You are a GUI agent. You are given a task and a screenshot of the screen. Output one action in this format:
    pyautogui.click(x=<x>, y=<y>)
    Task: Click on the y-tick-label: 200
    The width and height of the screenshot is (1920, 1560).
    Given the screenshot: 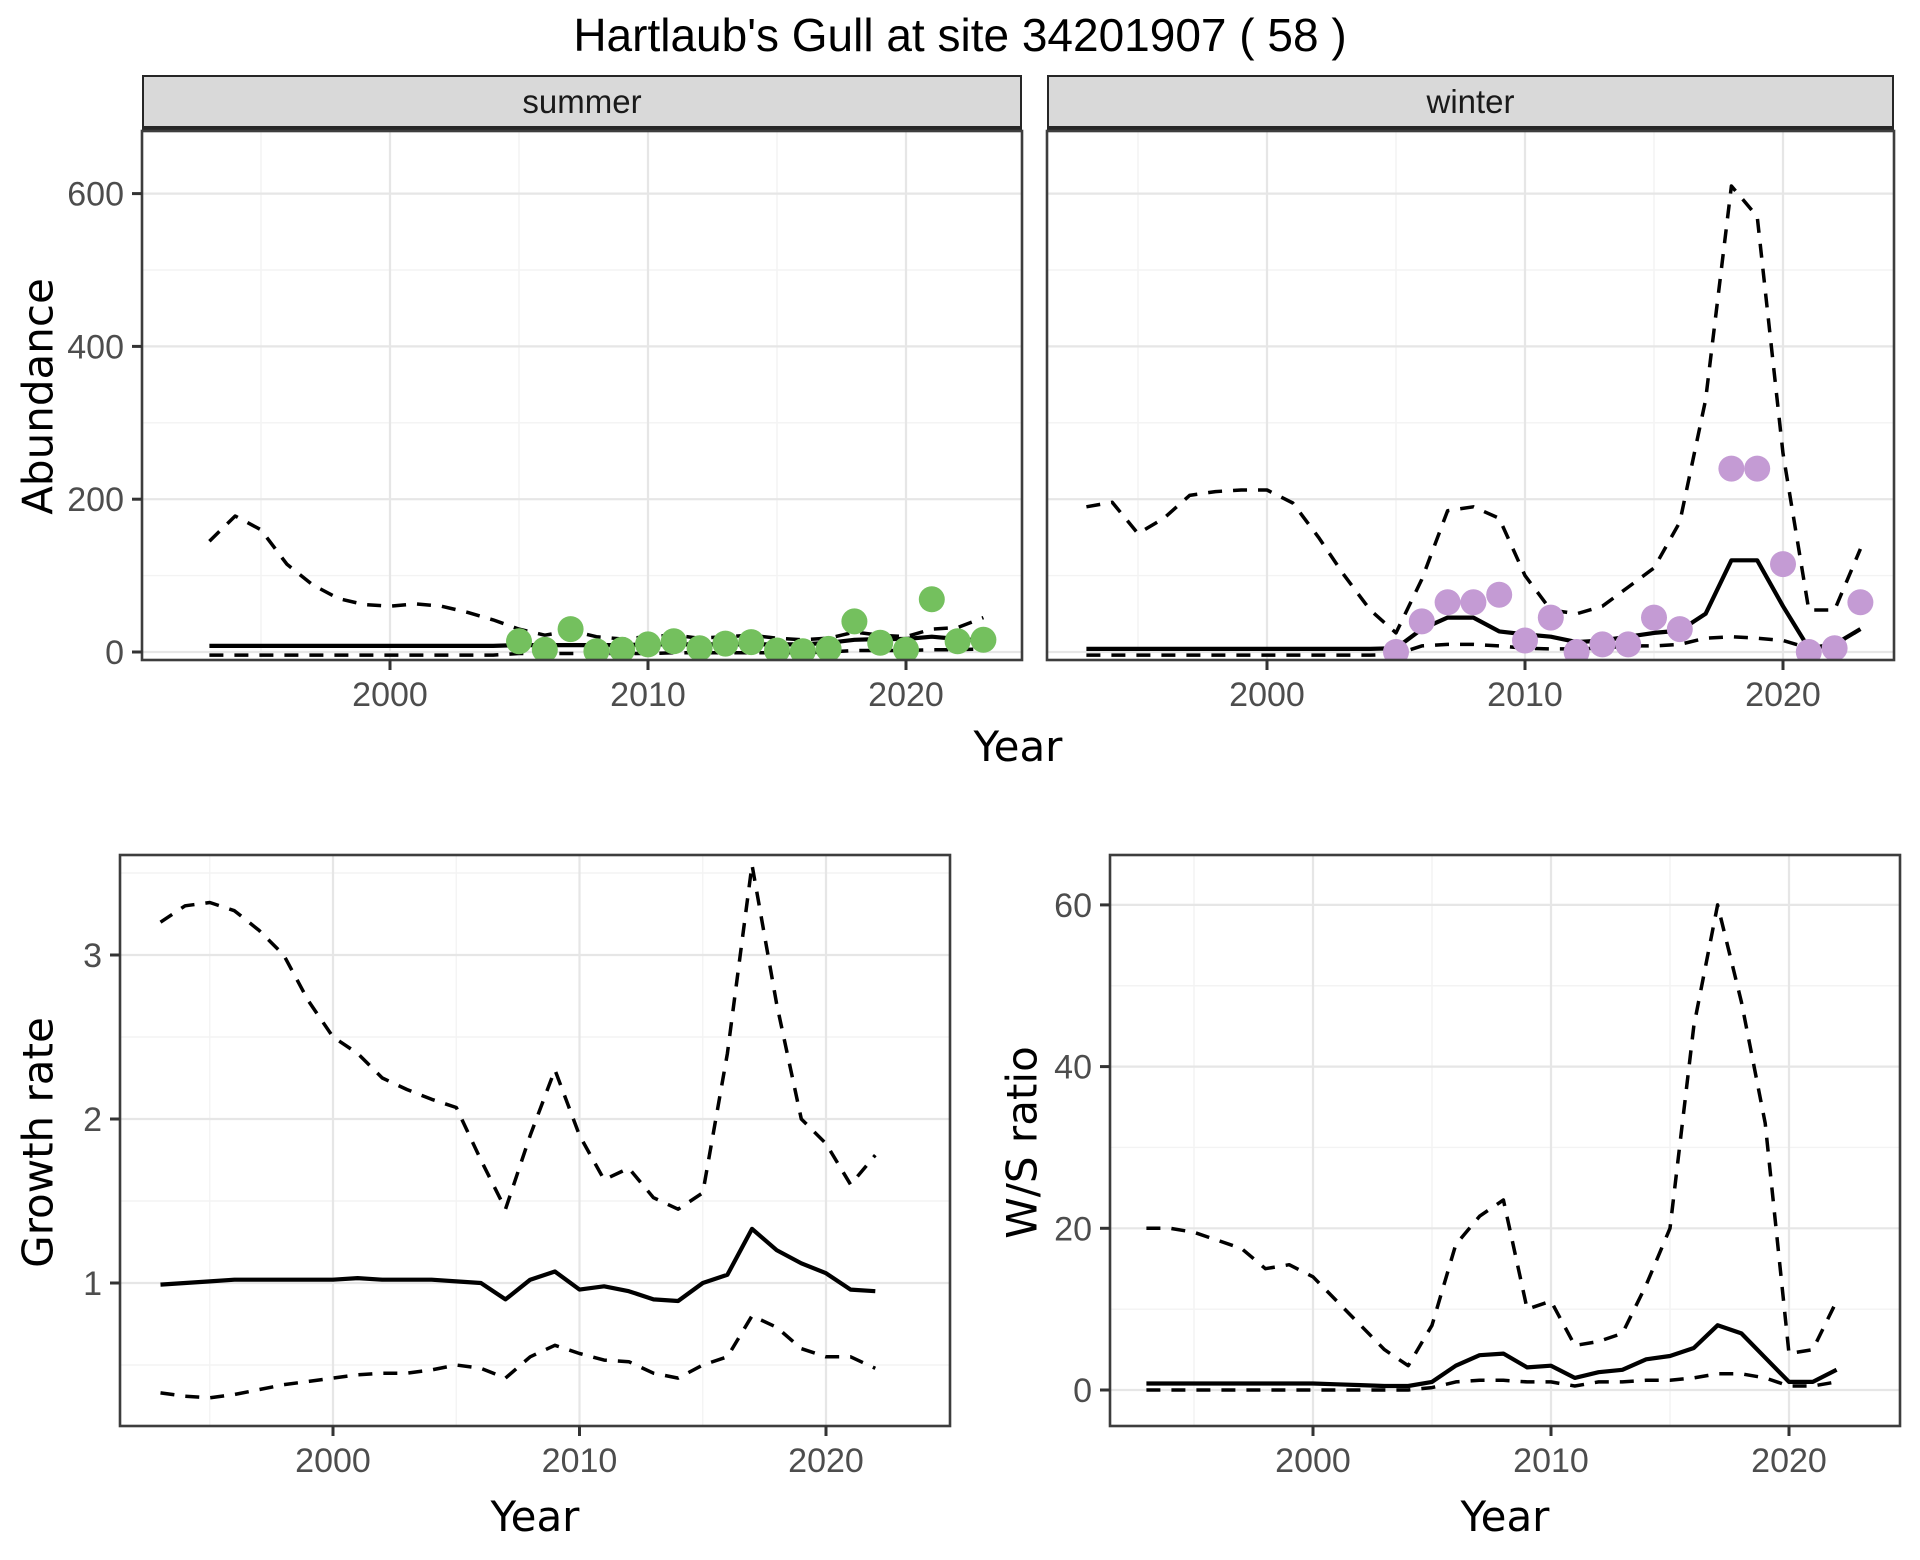 What is the action you would take?
    pyautogui.click(x=95, y=500)
    